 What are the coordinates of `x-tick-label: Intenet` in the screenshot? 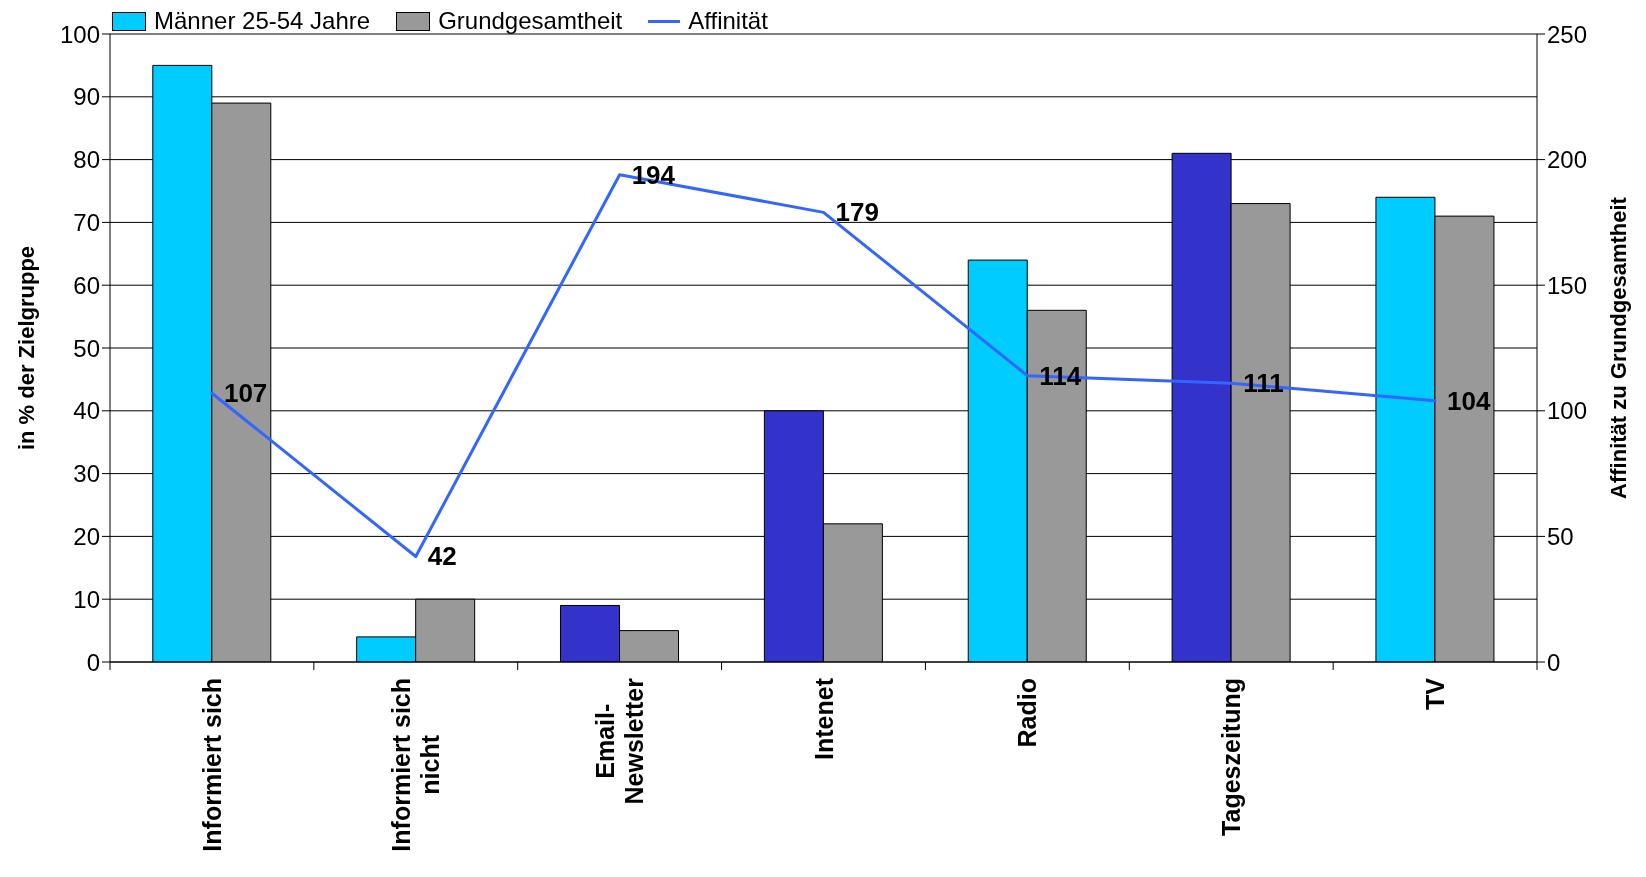 It's located at (823, 718).